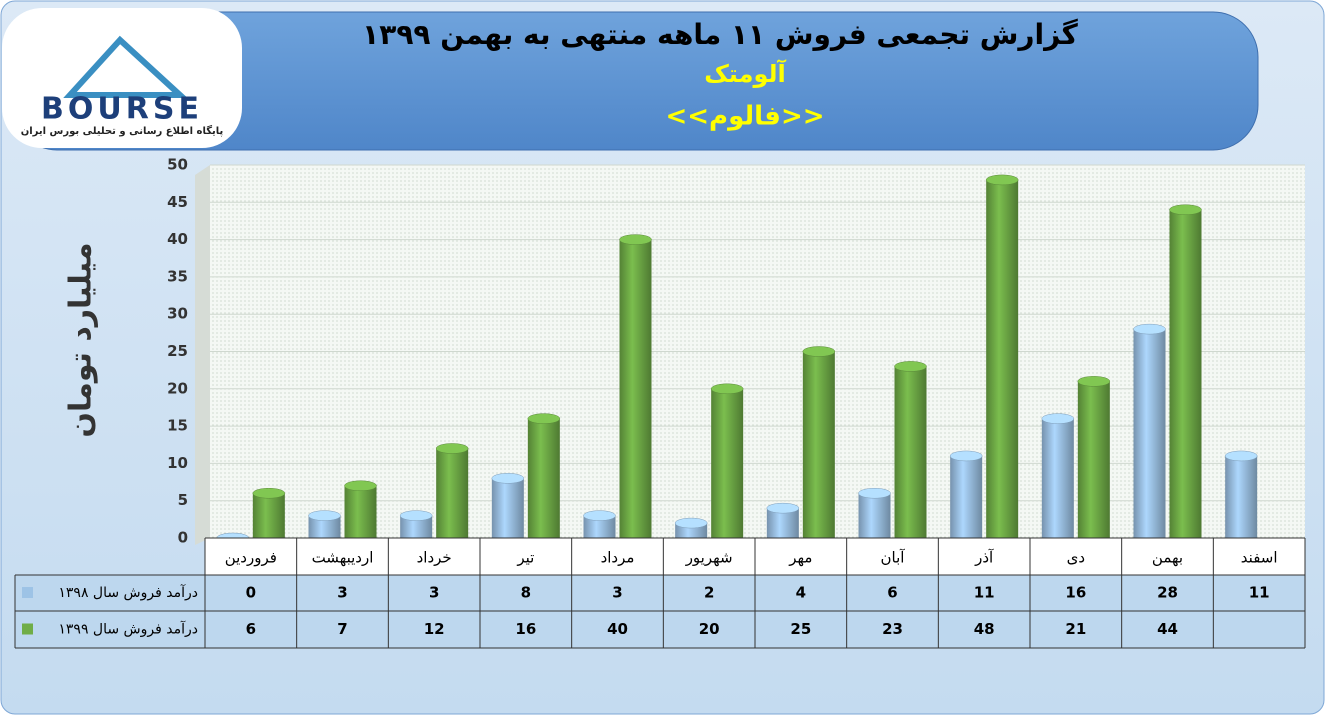 This screenshot has height=715, width=1325. I want to click on logo-icon, so click(125, 66).